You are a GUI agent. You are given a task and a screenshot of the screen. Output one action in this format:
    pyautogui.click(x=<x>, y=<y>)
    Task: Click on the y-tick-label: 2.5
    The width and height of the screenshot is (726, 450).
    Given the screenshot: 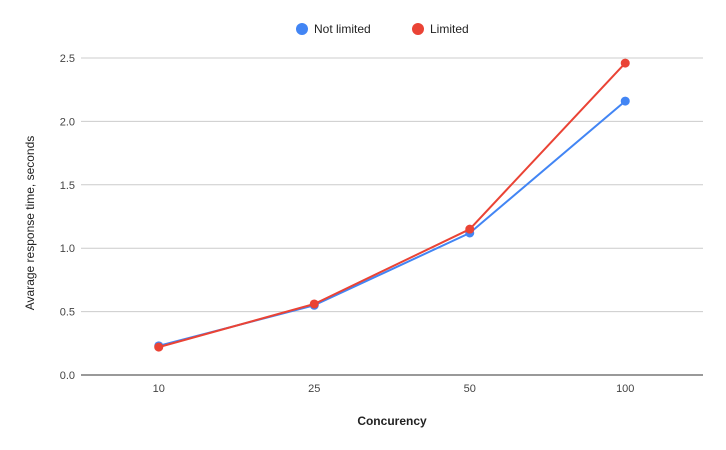 What is the action you would take?
    pyautogui.click(x=67, y=59)
    